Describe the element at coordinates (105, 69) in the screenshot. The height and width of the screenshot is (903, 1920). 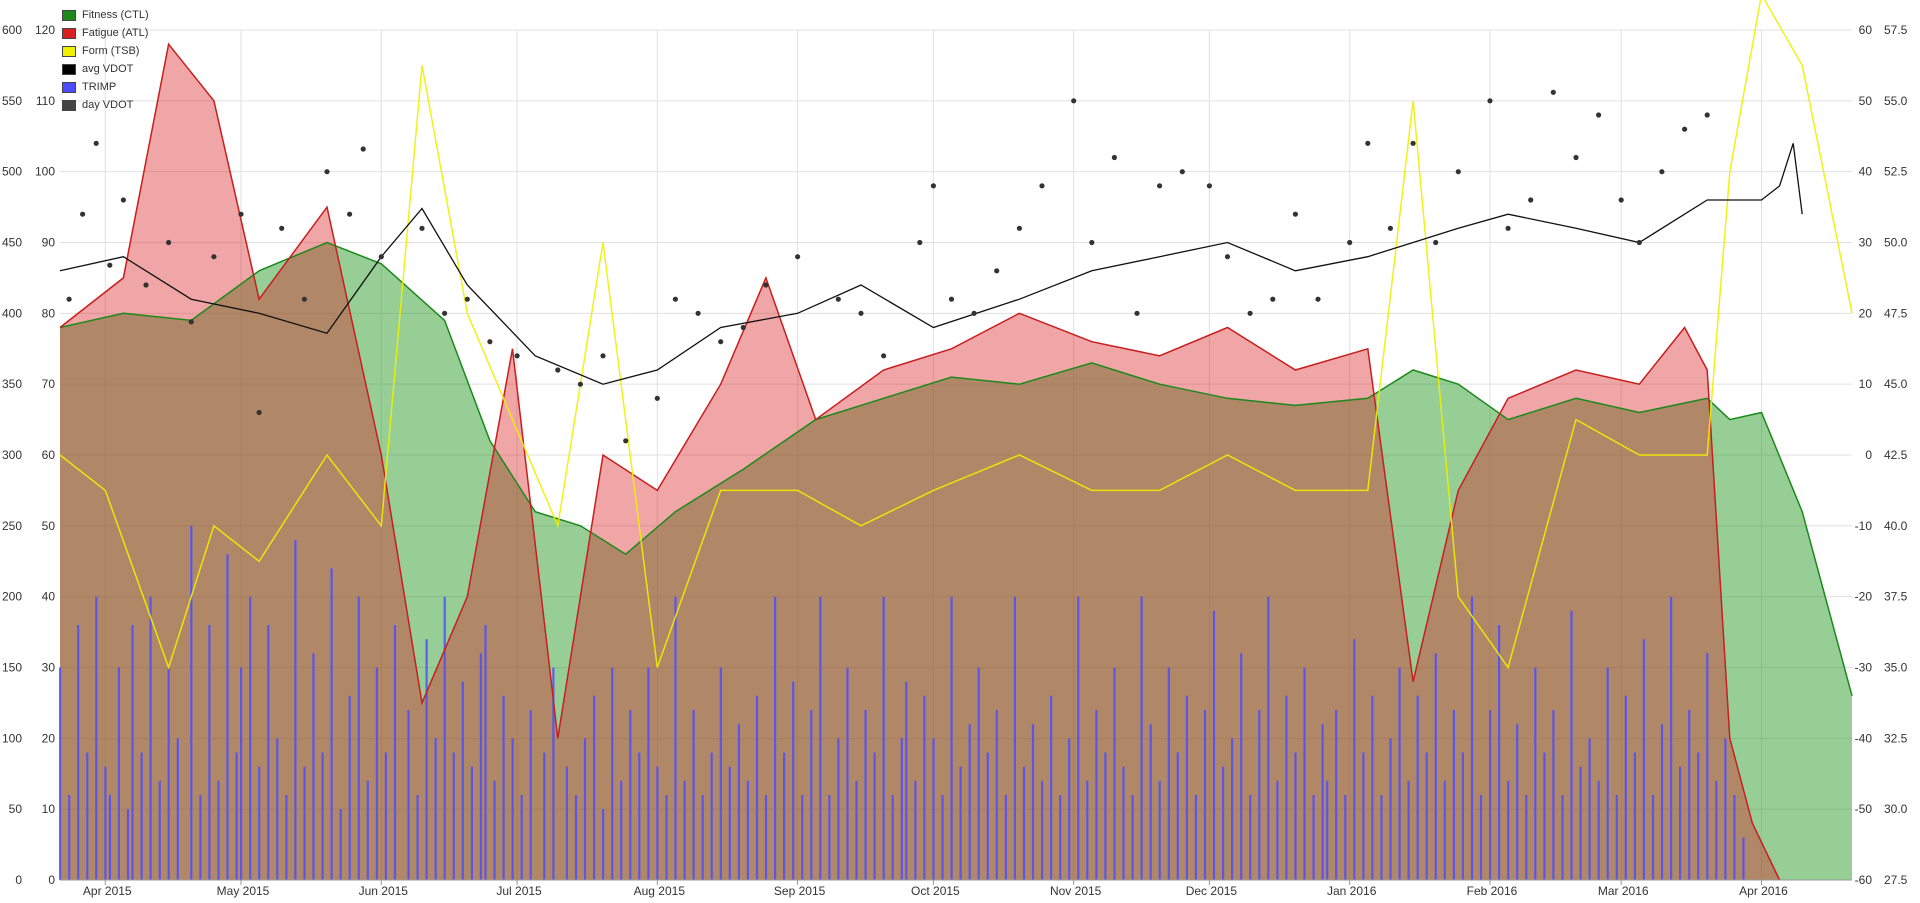
I see `legend-item: avg VDOT` at that location.